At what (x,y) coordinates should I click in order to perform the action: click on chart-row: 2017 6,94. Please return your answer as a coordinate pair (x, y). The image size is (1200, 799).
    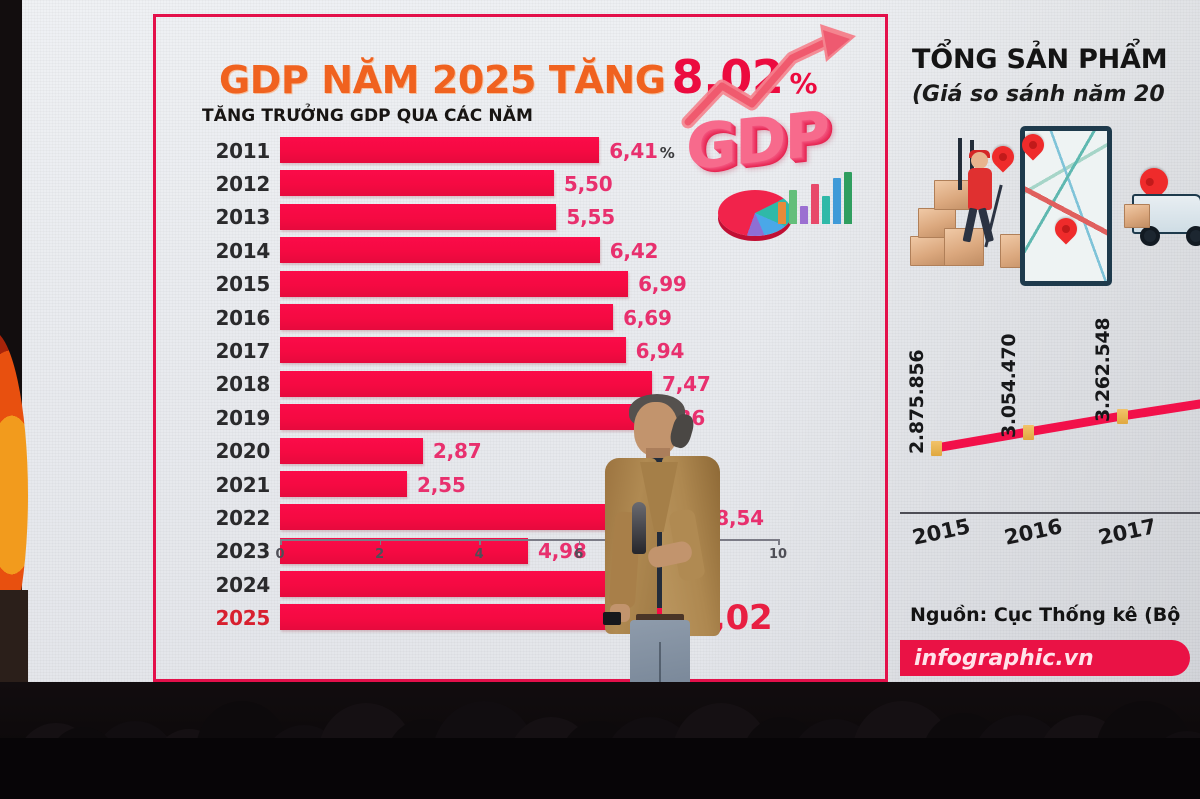
    Looking at the image, I should click on (532, 350).